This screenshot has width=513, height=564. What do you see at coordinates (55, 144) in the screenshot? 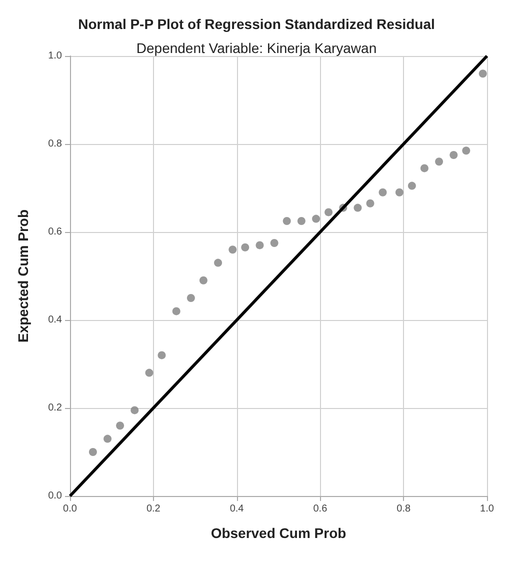
I see `y-tick-label: 0.8` at bounding box center [55, 144].